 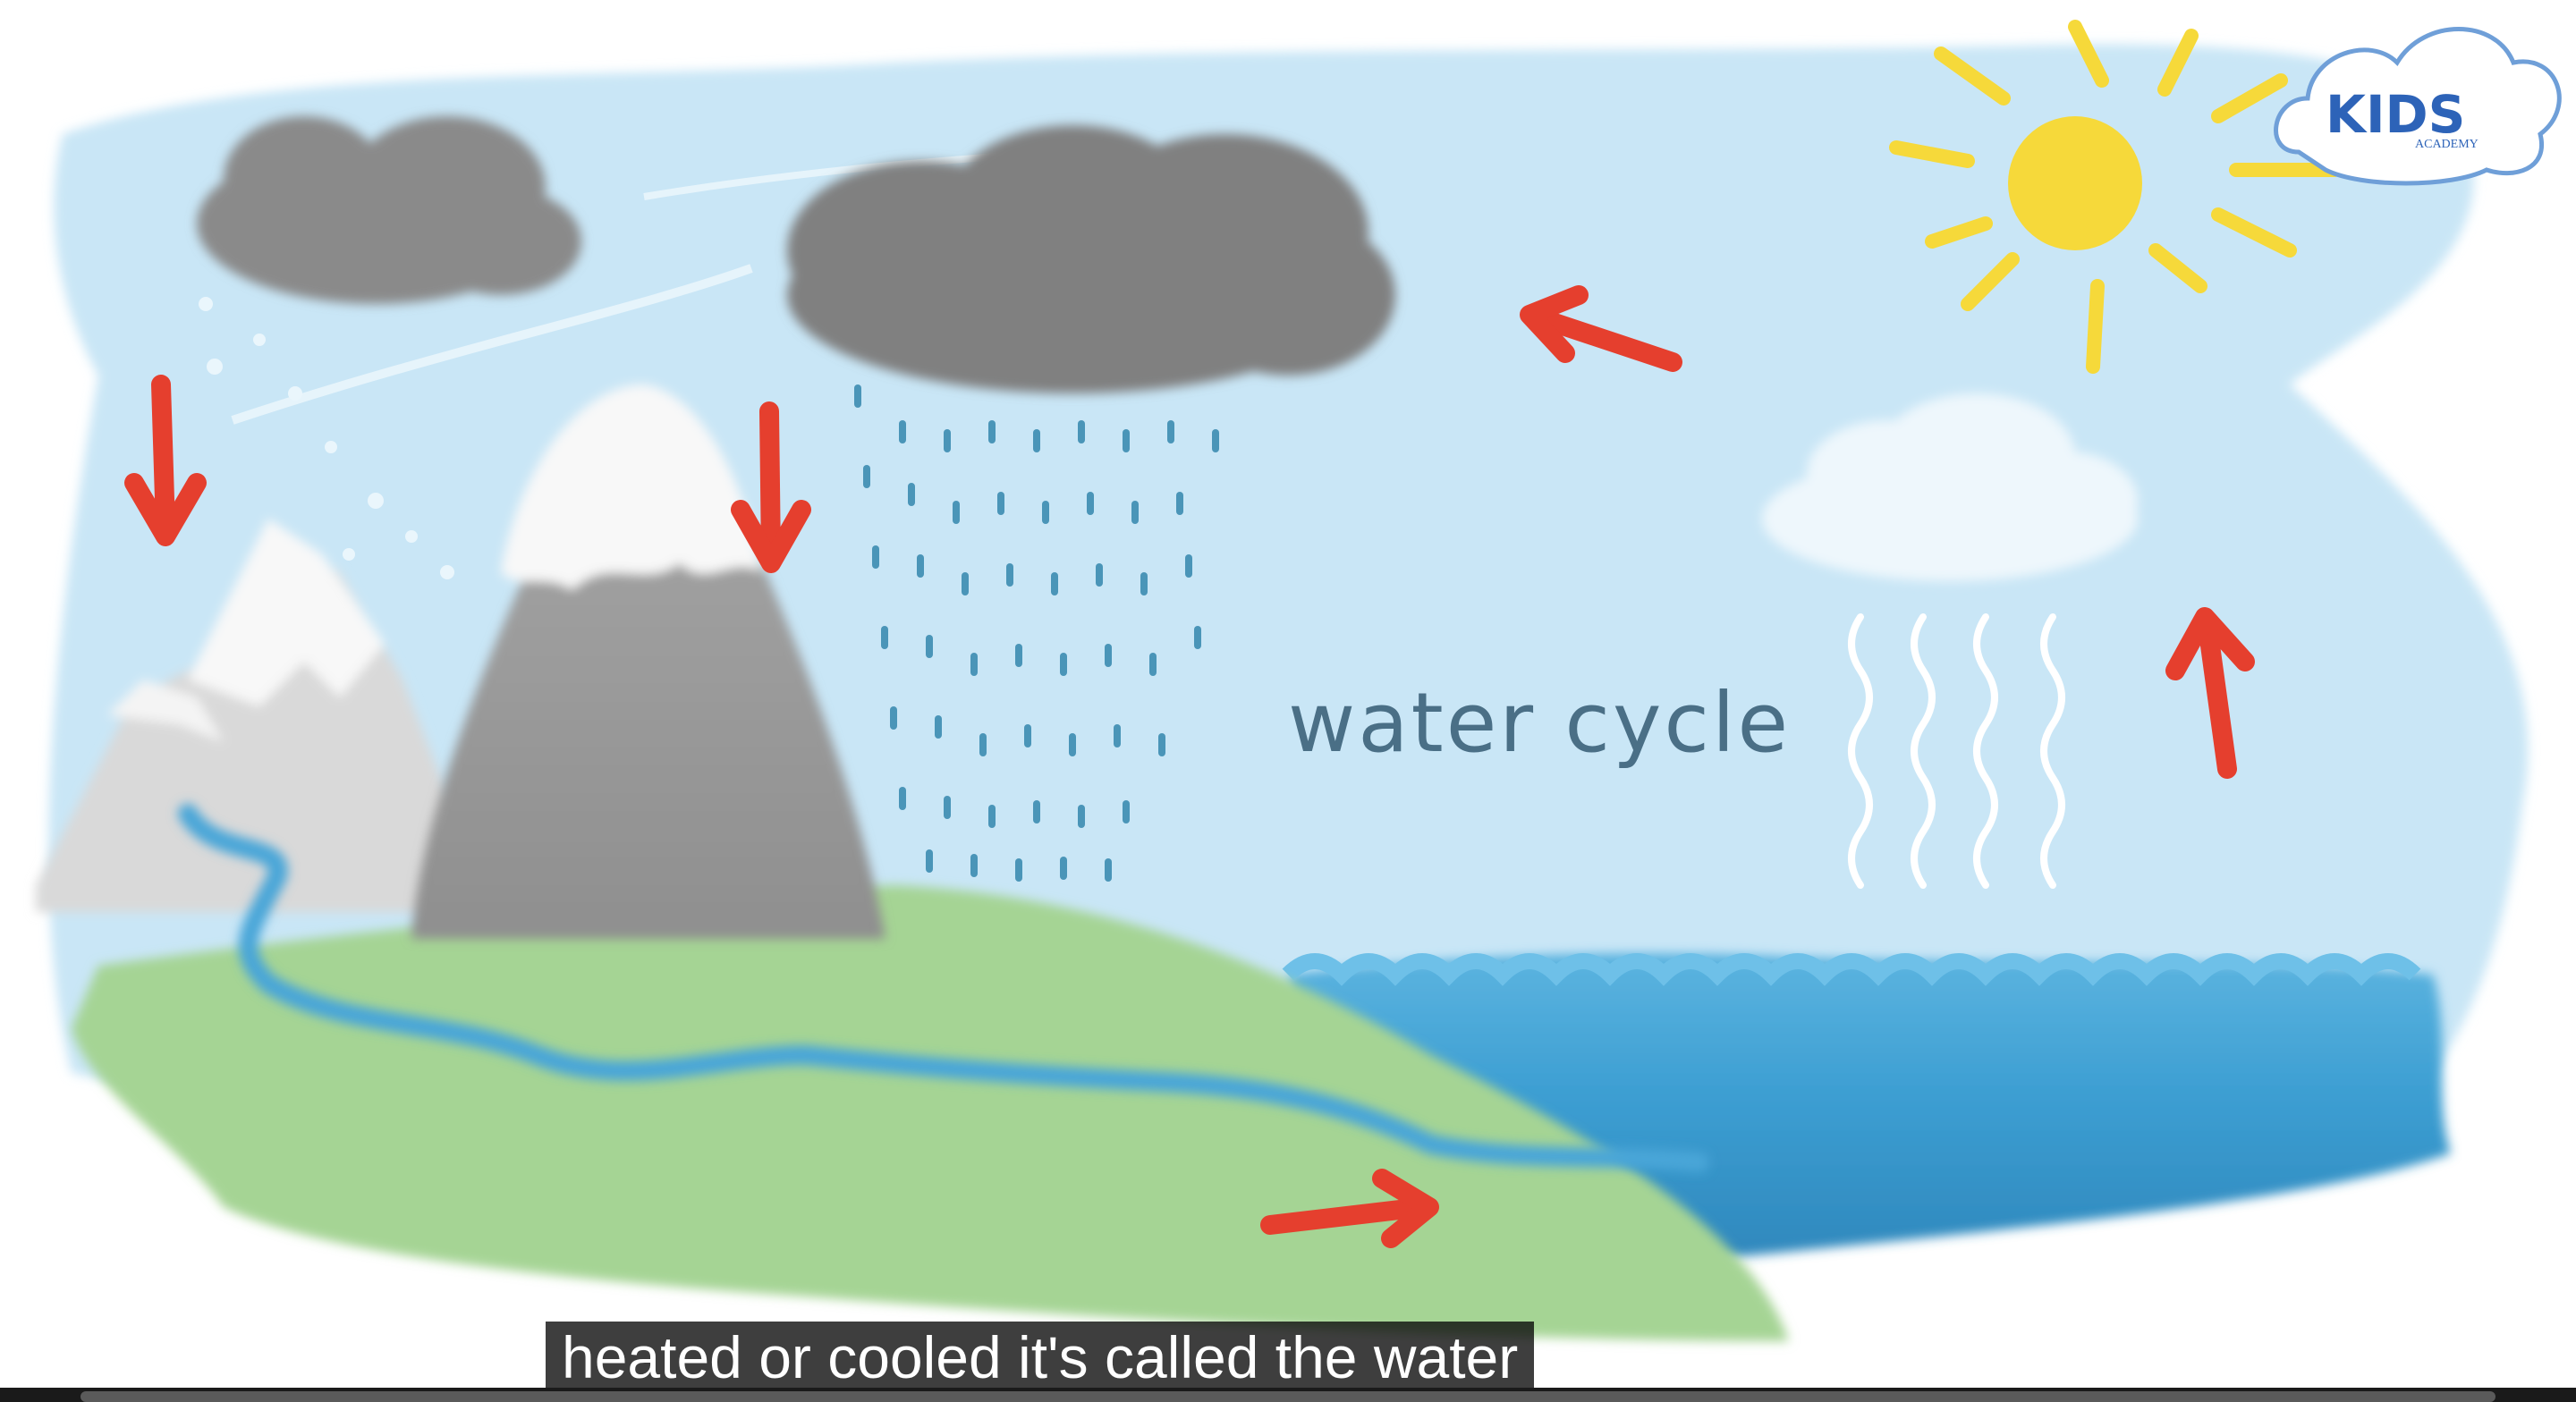 I want to click on rain-drops, so click(x=1036, y=633).